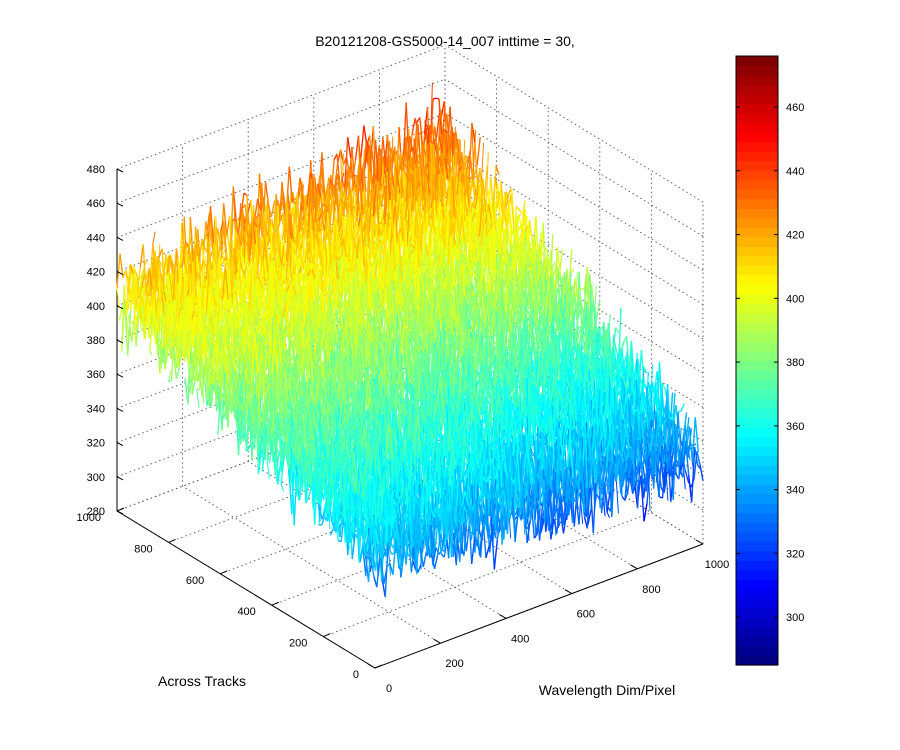  Describe the element at coordinates (281, 107) in the screenshot. I see `grid-line-backwall-z` at that location.